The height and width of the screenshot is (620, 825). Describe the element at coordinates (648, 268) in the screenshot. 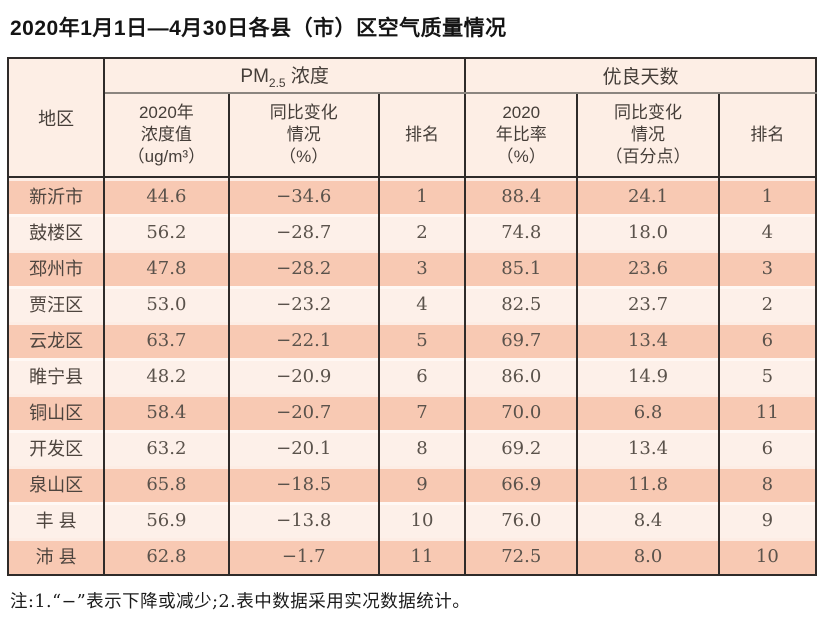

I see `good-change-cell: 23.6` at that location.